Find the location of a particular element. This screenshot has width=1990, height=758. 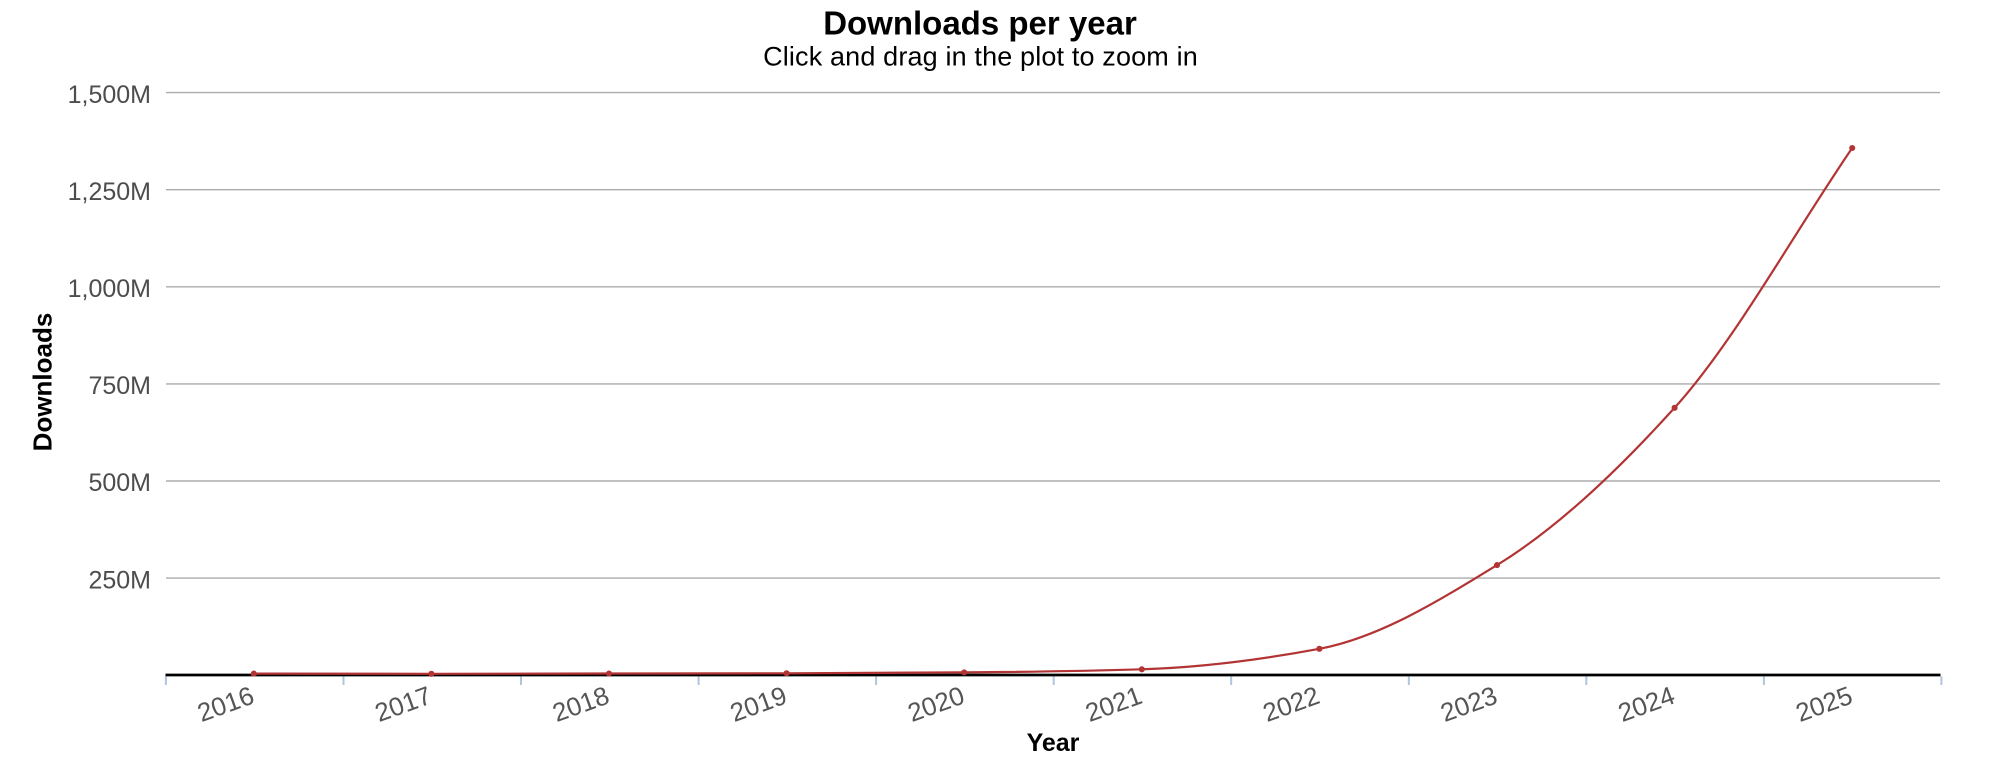

svg-text:Click and drag in the plot to: Click and drag in the plot to zoom in is located at coordinates (980, 56).